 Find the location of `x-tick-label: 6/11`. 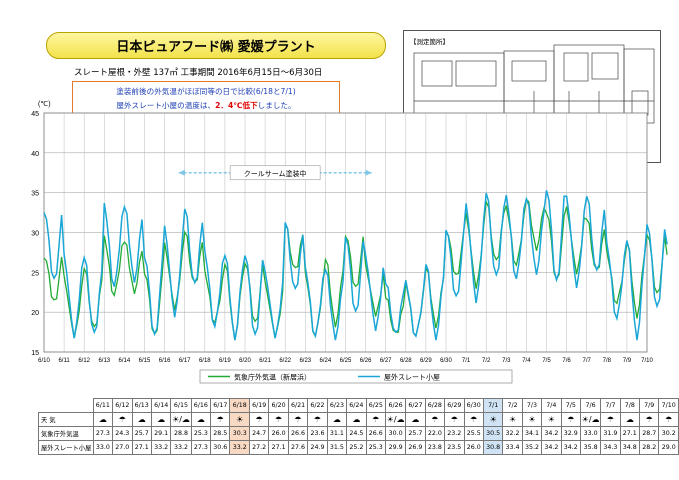

x-tick-label: 6/11 is located at coordinates (64, 361).